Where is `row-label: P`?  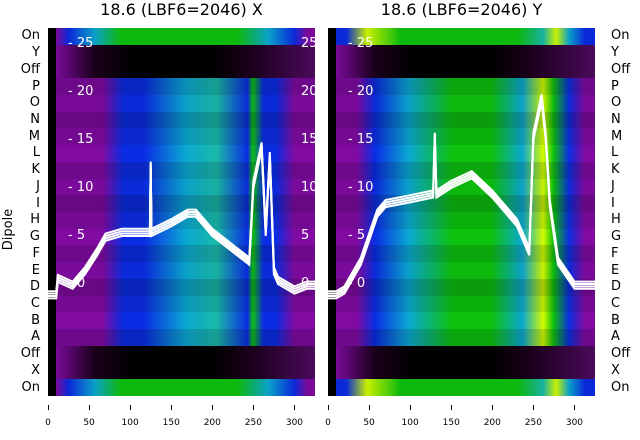
row-label: P is located at coordinates (36, 86).